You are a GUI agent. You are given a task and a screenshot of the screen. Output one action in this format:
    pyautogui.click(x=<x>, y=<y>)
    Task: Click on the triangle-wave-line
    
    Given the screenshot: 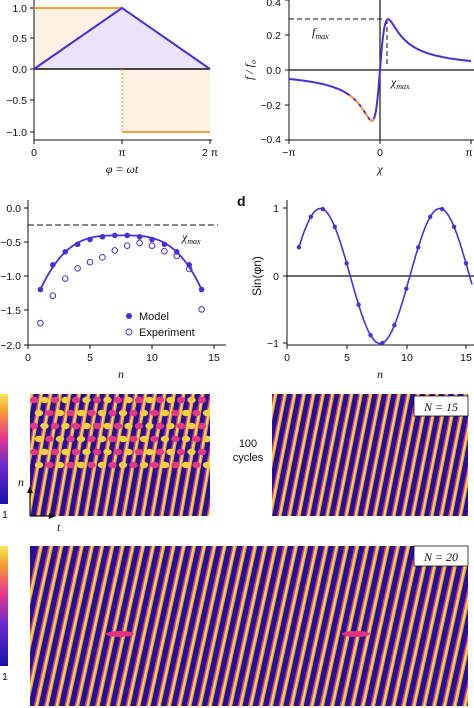 What is the action you would take?
    pyautogui.click(x=122, y=38)
    